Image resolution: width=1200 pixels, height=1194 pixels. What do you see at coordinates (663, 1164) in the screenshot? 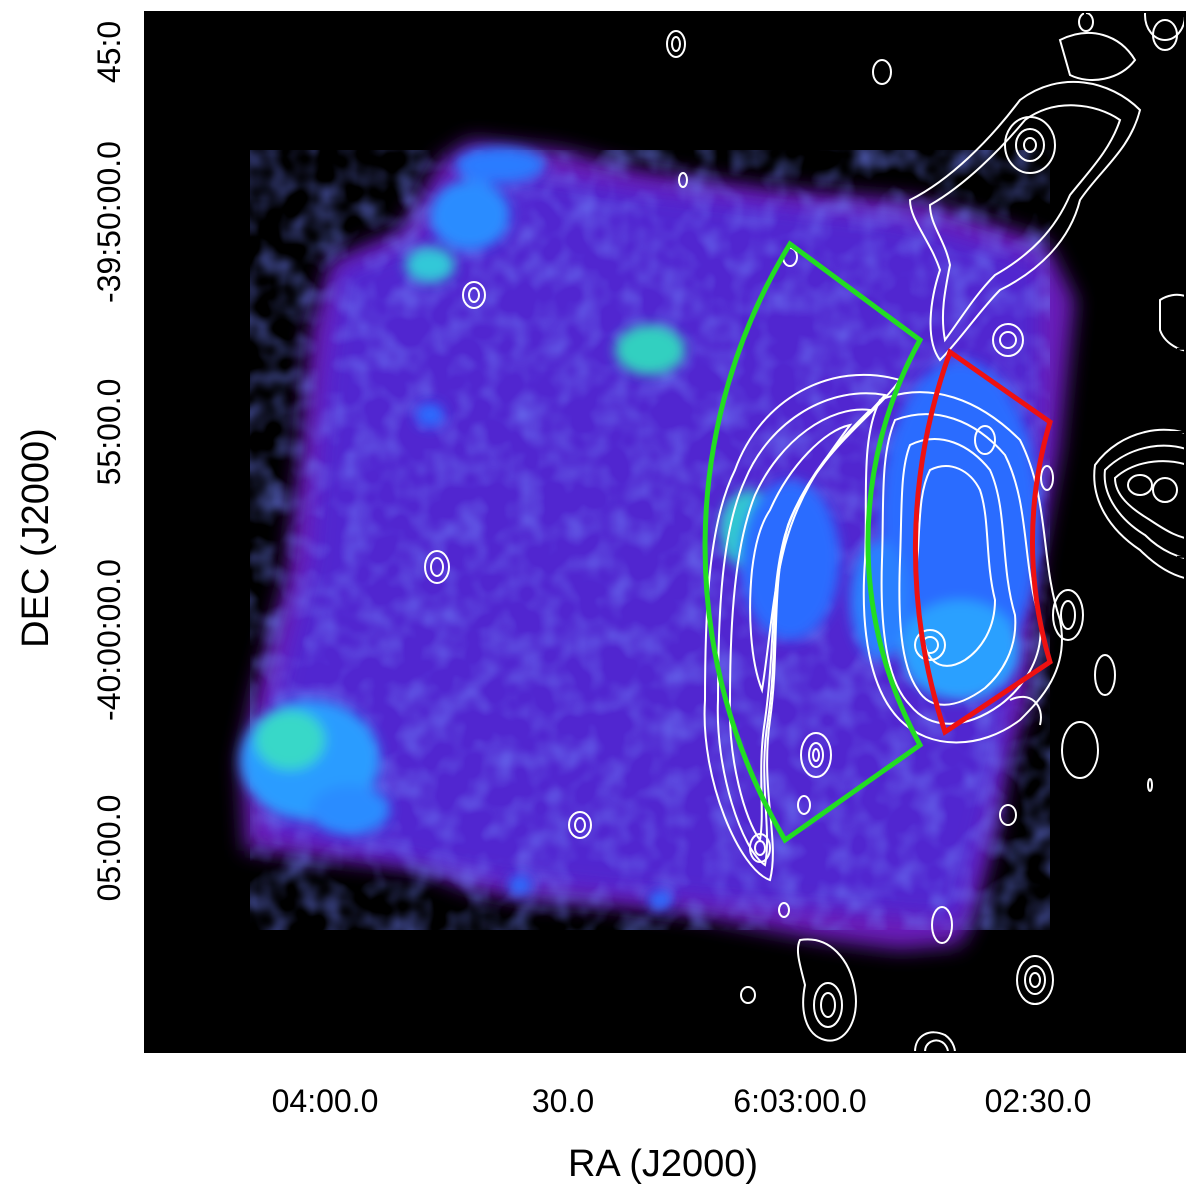
I see `x-axis-title: RA (J2000)` at bounding box center [663, 1164].